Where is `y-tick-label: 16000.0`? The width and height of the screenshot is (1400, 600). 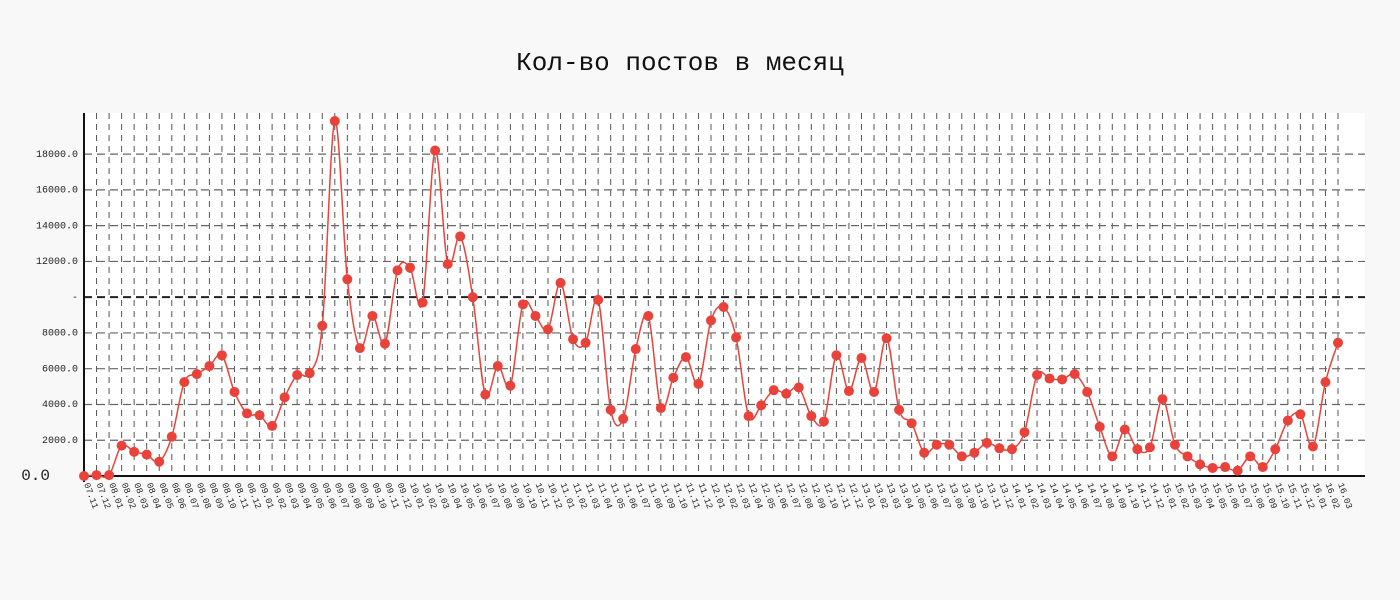
y-tick-label: 16000.0 is located at coordinates (57, 191).